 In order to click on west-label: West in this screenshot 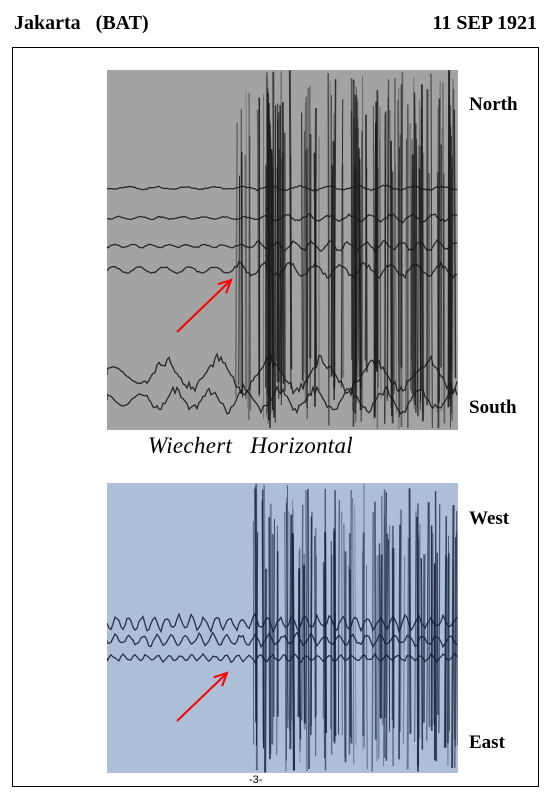, I will do `click(489, 518)`.